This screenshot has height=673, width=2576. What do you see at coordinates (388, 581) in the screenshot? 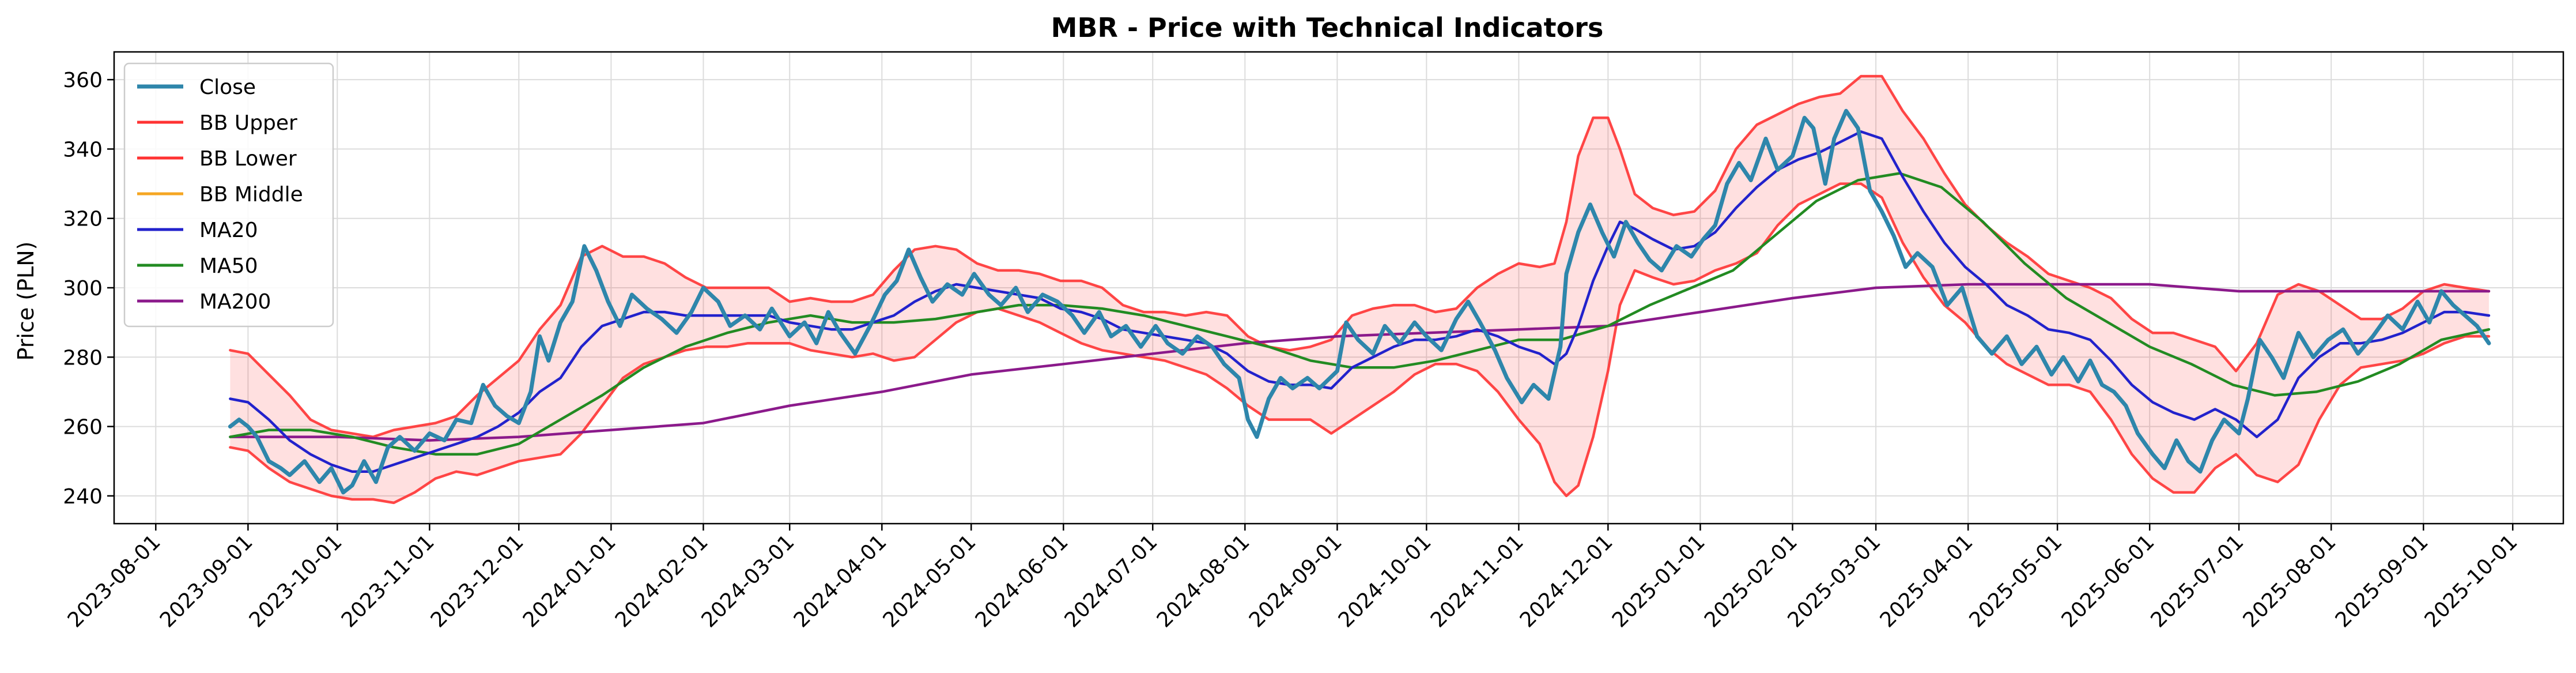
I see `x-tick-label: 2023-11-01` at bounding box center [388, 581].